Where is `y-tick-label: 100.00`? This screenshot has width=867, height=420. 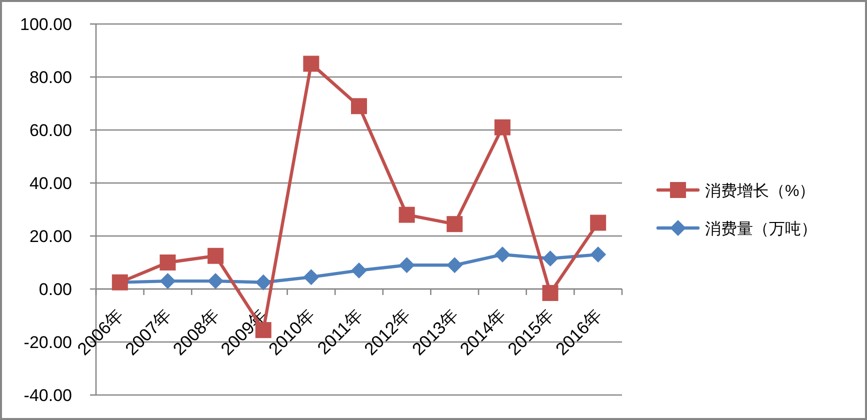
y-tick-label: 100.00 is located at coordinates (46, 24).